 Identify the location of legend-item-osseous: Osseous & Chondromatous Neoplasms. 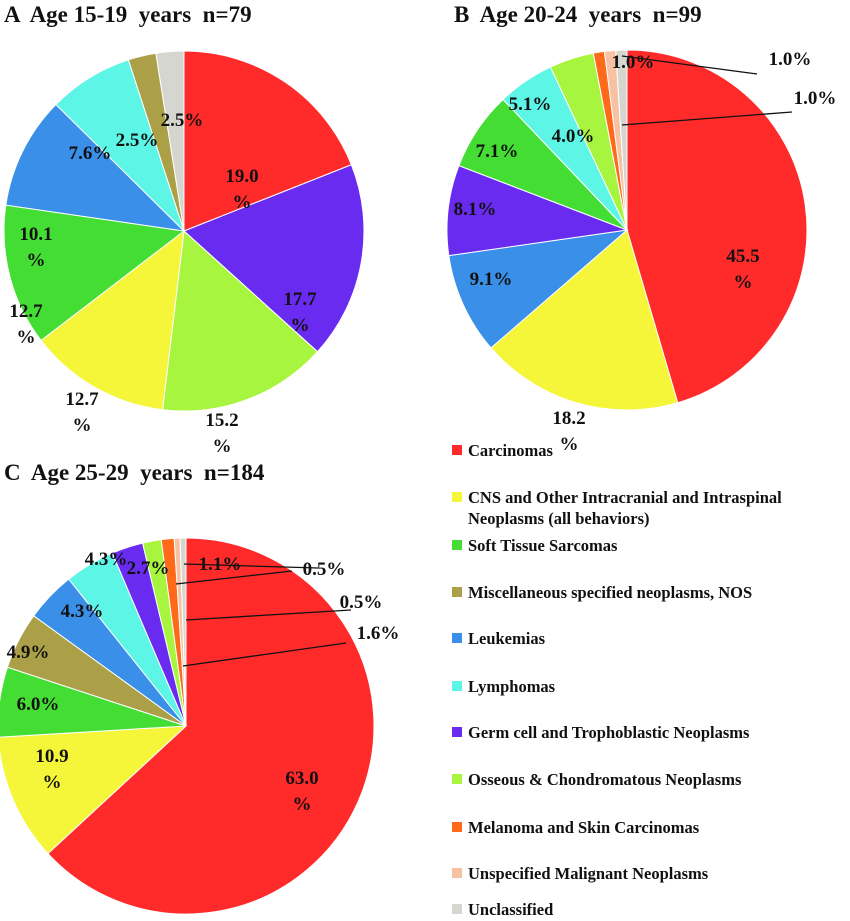
(651, 779).